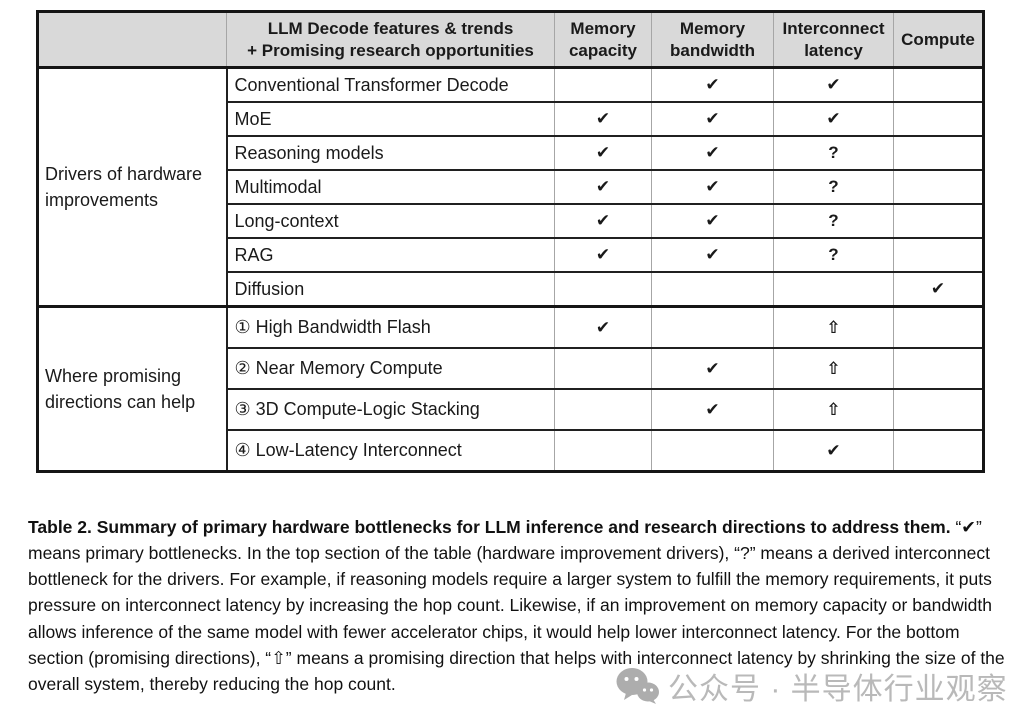 The width and height of the screenshot is (1024, 725). What do you see at coordinates (390, 221) in the screenshot?
I see `feature-cell: Long-context` at bounding box center [390, 221].